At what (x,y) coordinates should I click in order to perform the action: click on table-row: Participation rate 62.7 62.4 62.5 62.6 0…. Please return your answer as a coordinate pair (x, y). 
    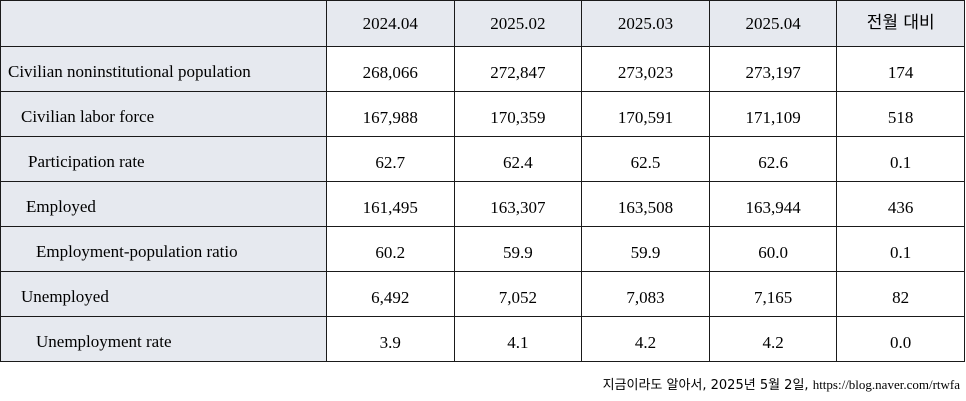
    Looking at the image, I should click on (482, 159).